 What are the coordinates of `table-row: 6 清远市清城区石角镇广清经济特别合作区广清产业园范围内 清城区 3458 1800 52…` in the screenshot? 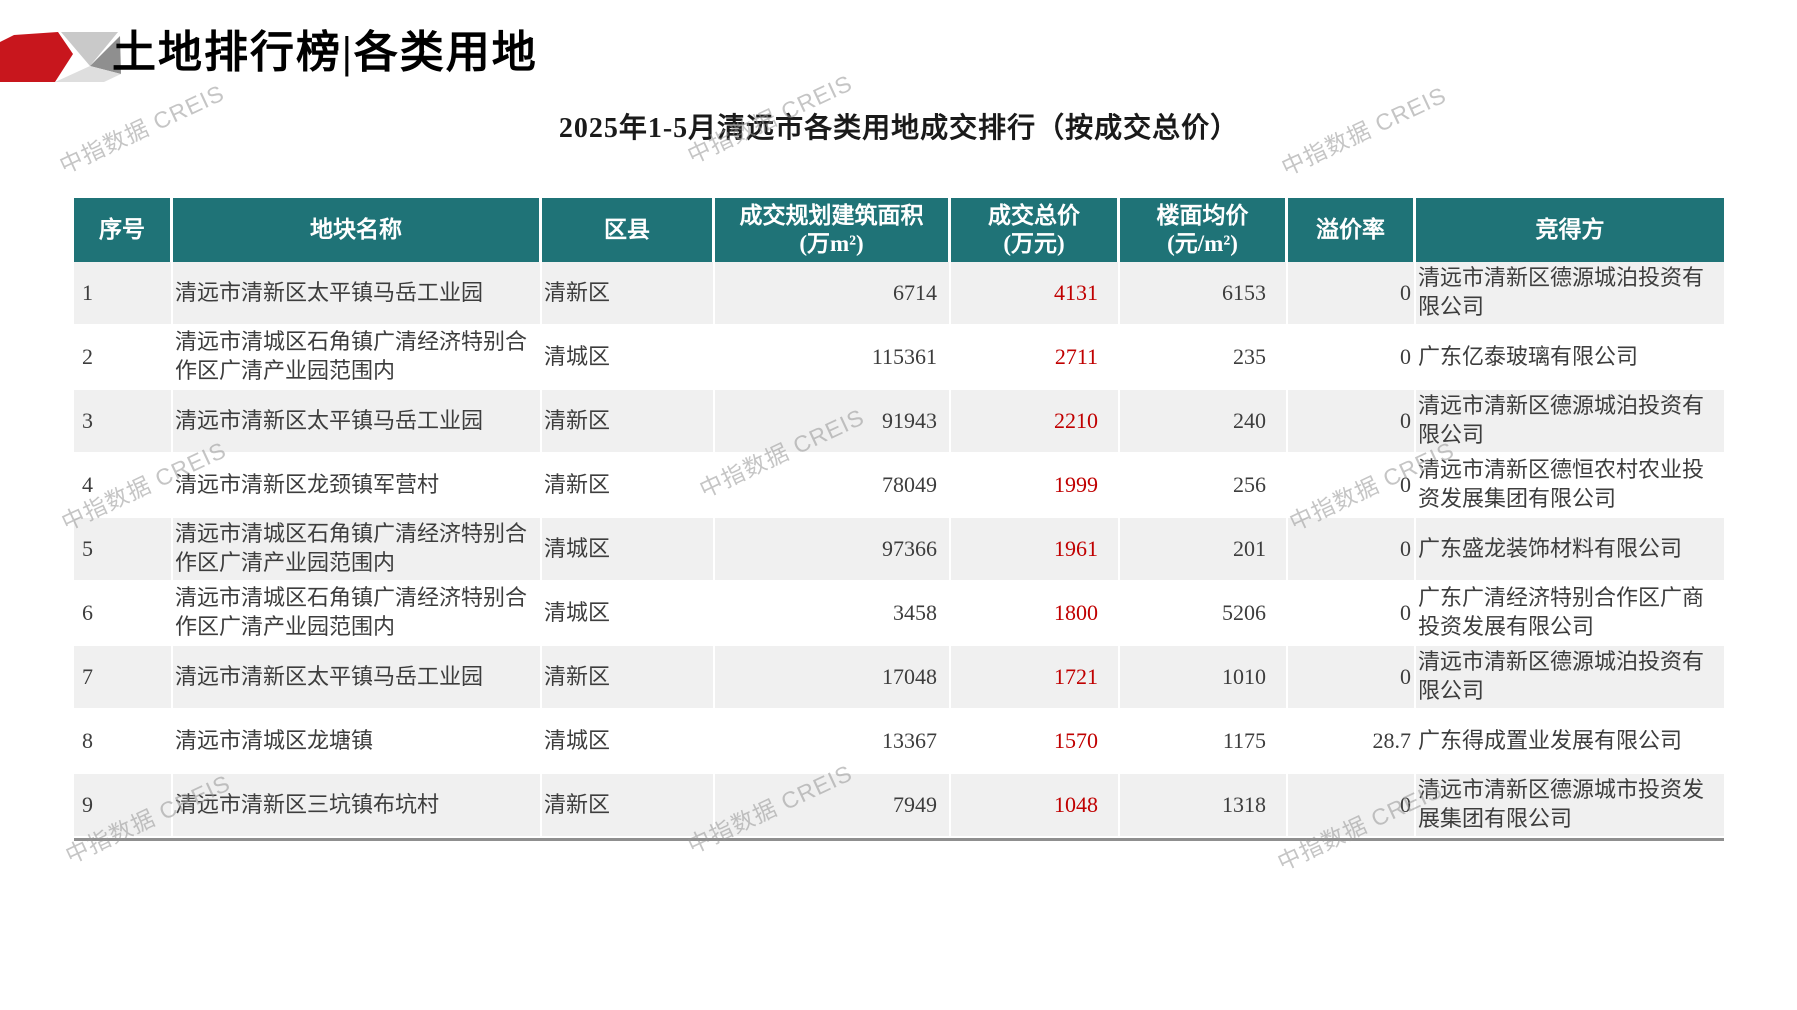 It's located at (899, 614).